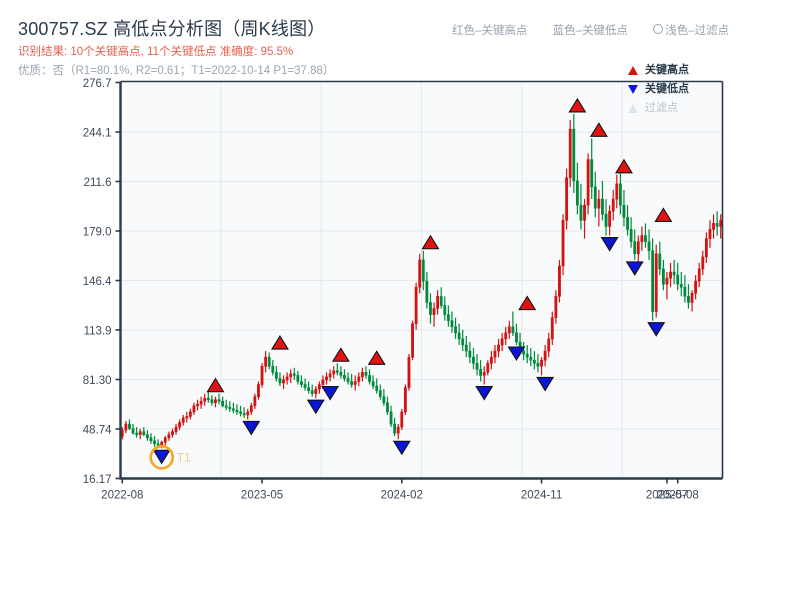 The height and width of the screenshot is (600, 800). Describe the element at coordinates (97, 480) in the screenshot. I see `y-axis-tick-label: 16.17` at that location.